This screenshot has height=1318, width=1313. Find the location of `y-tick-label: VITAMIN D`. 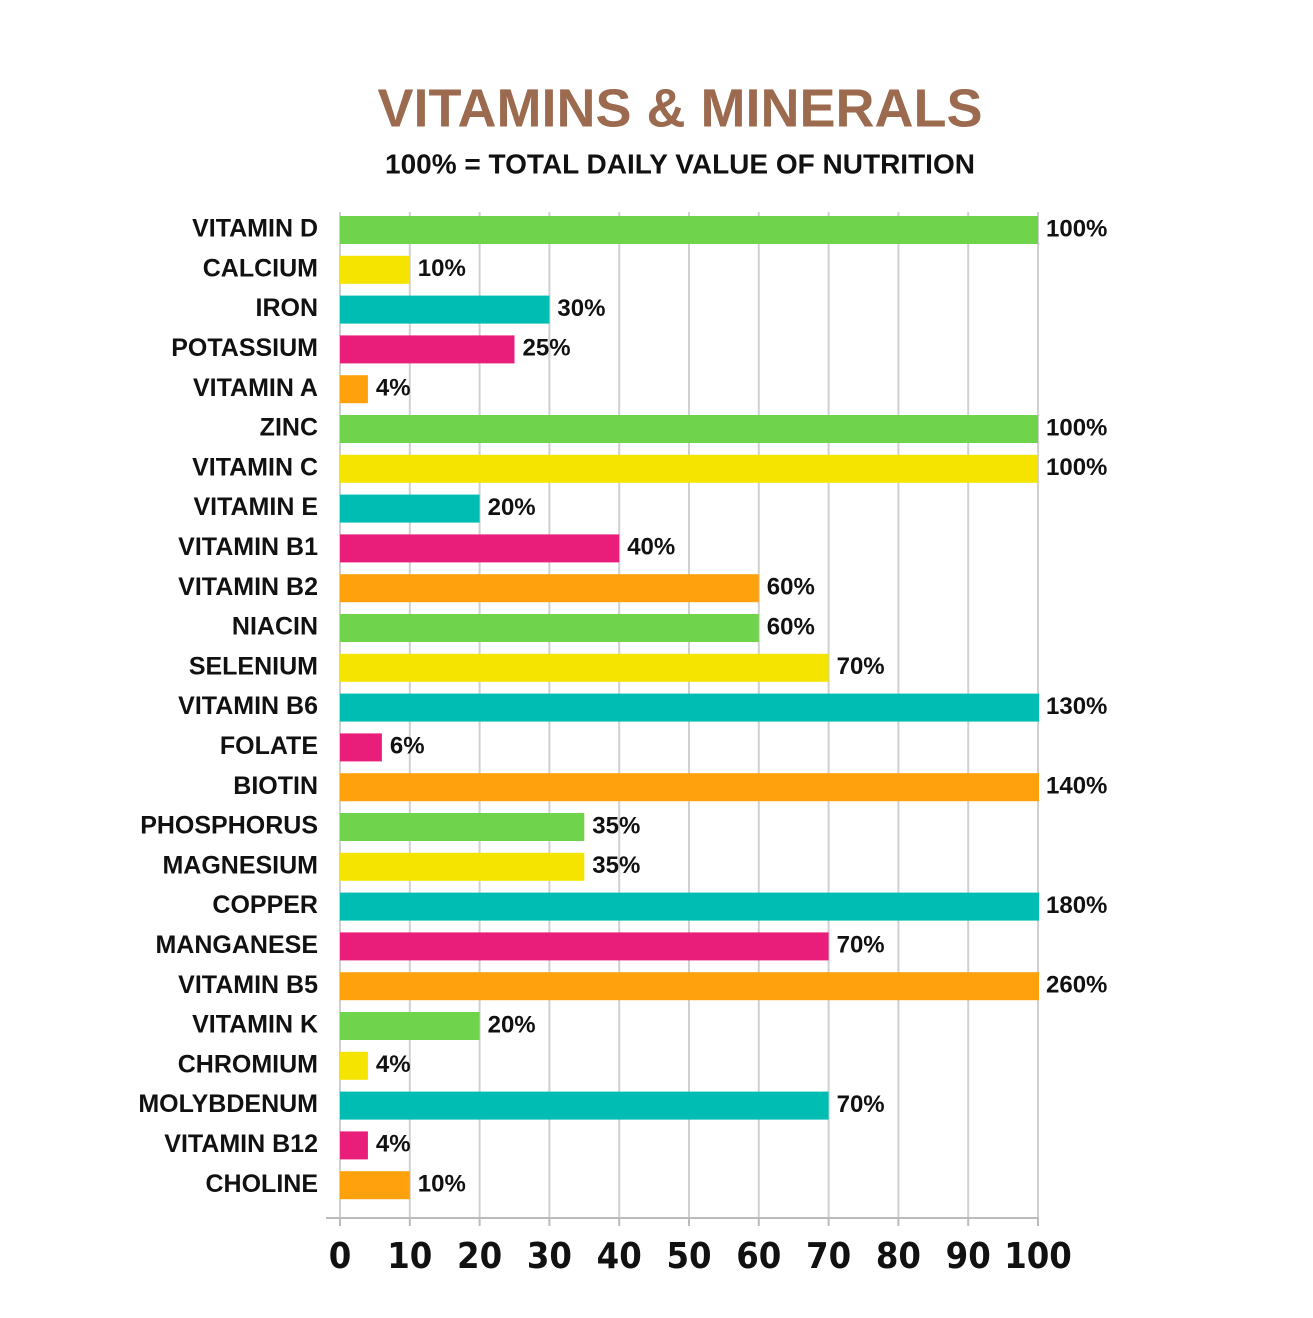

y-tick-label: VITAMIN D is located at coordinates (255, 229).